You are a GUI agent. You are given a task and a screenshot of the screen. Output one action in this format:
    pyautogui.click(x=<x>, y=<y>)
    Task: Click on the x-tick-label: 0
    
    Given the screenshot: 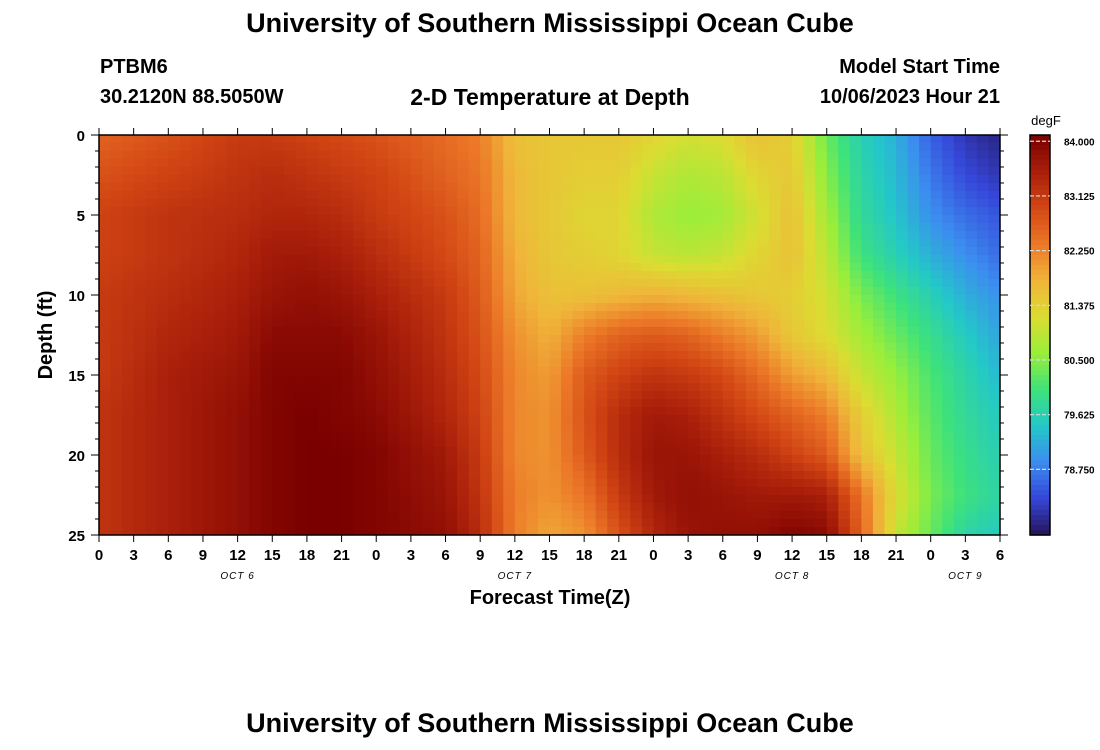 What is the action you would take?
    pyautogui.click(x=653, y=555)
    